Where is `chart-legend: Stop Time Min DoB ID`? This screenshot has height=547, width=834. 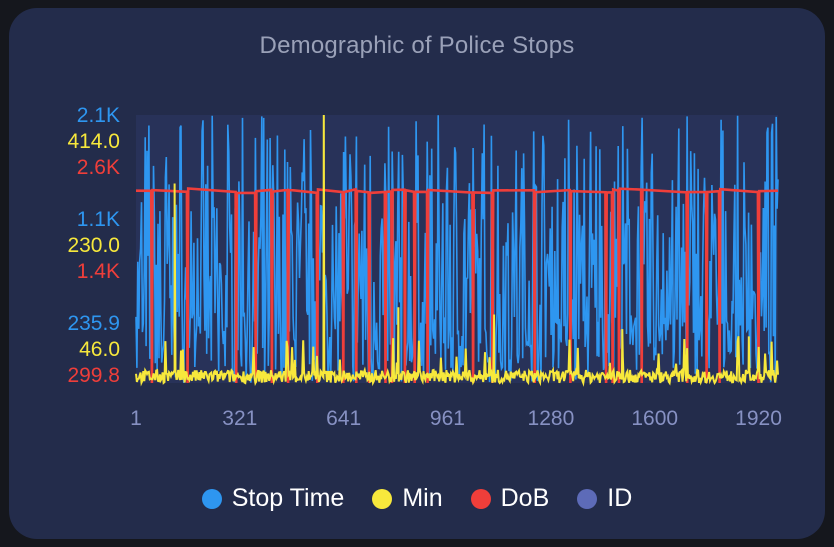
chart-legend: Stop Time Min DoB ID is located at coordinates (417, 498).